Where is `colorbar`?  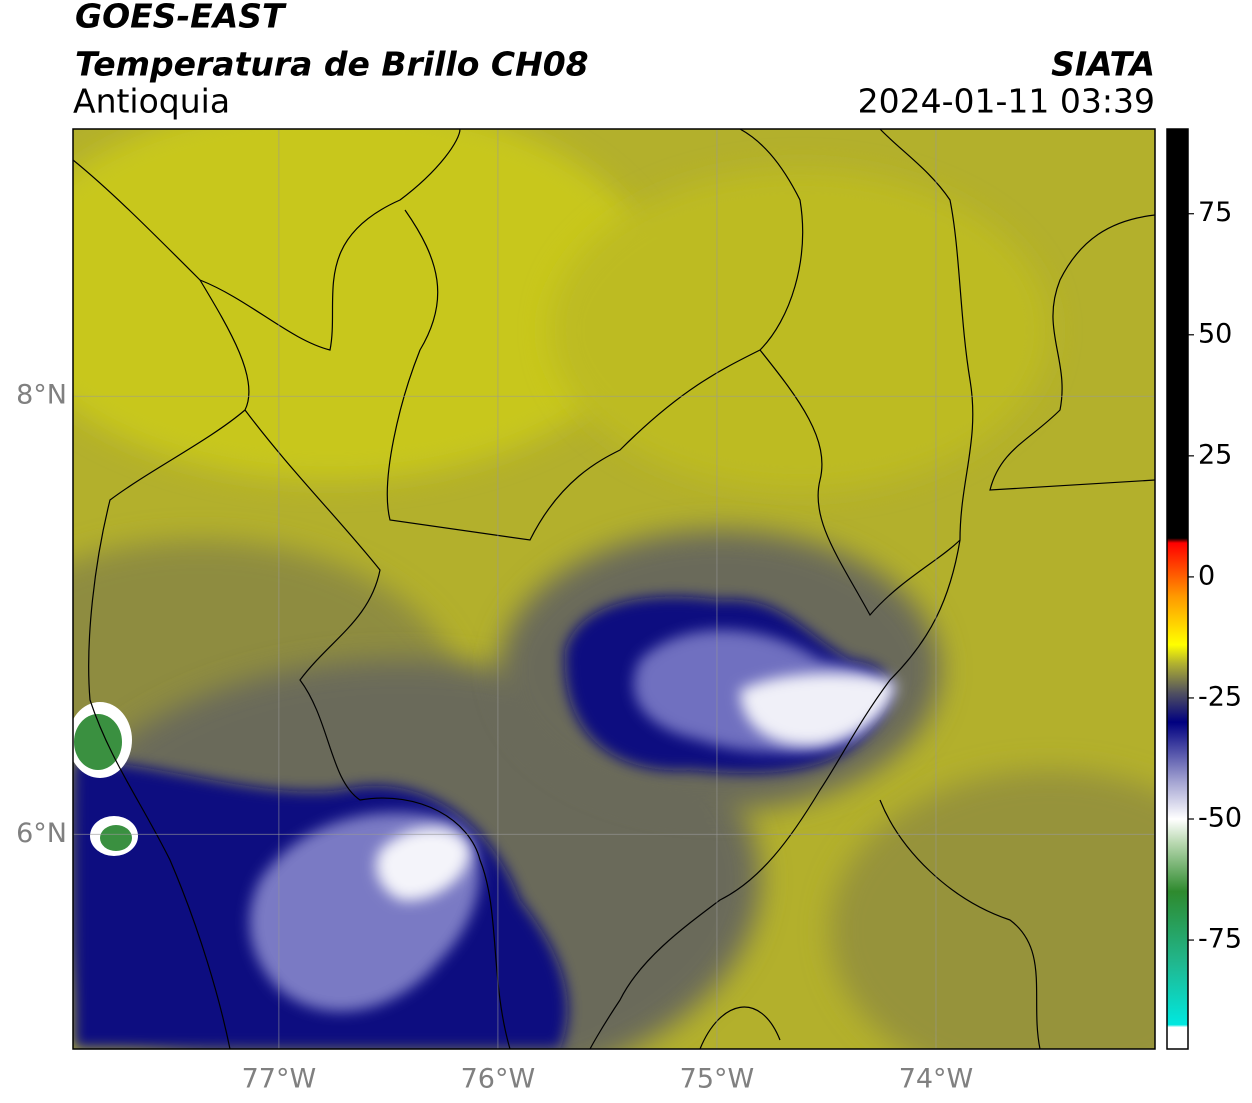
colorbar is located at coordinates (1177, 589).